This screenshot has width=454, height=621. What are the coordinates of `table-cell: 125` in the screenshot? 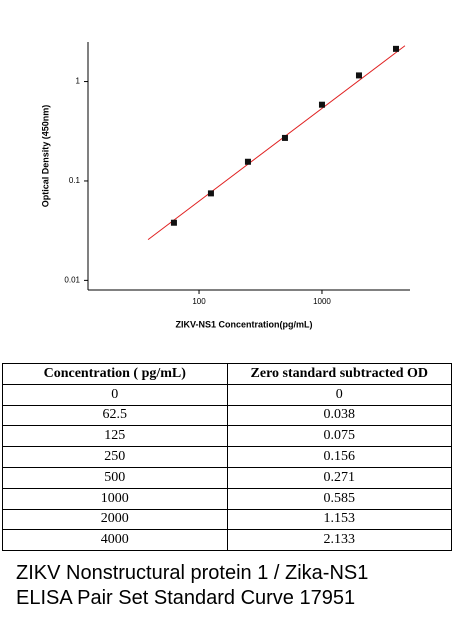 It's located at (115, 436).